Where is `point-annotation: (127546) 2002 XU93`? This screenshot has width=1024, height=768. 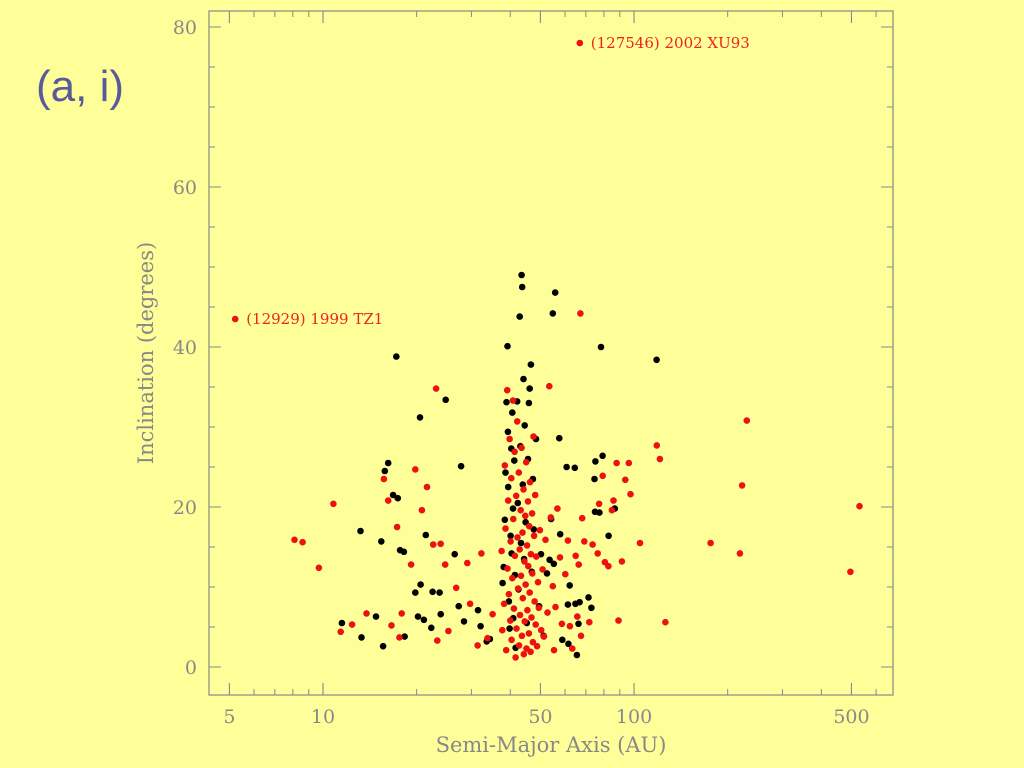
point-annotation: (127546) 2002 XU93 is located at coordinates (670, 43).